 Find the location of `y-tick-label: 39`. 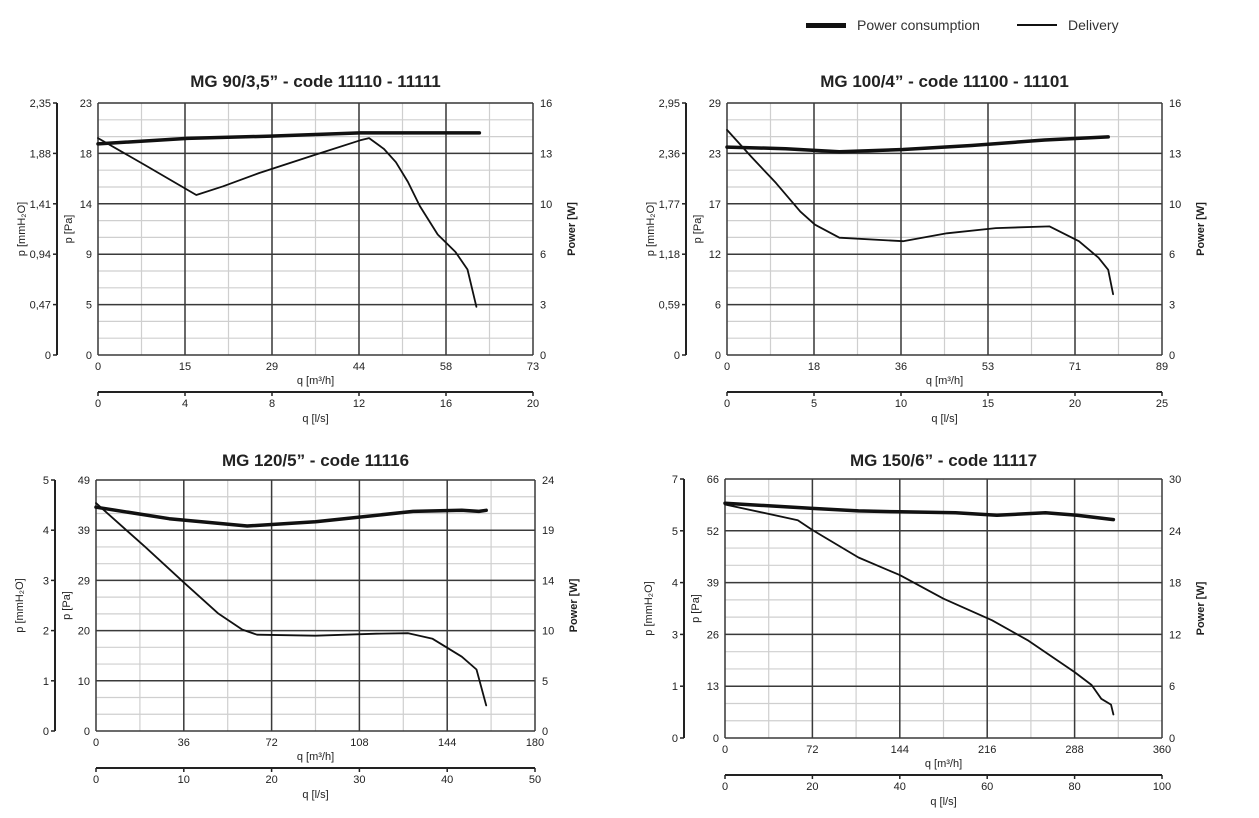

y-tick-label: 39 is located at coordinates (84, 531).